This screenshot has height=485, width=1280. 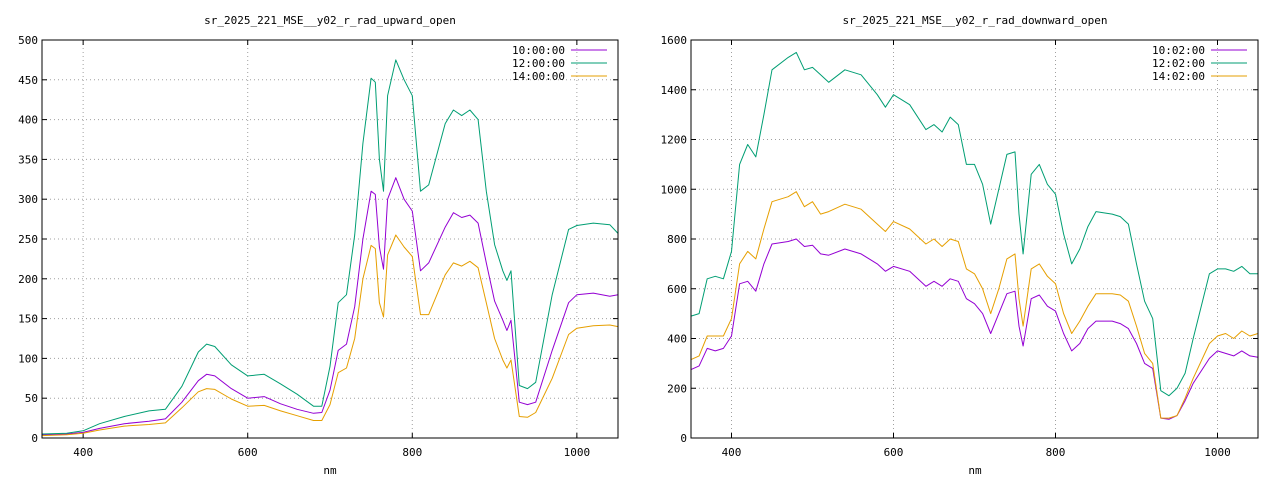 What do you see at coordinates (1178, 76) in the screenshot?
I see `legend-label: 14:02:00` at bounding box center [1178, 76].